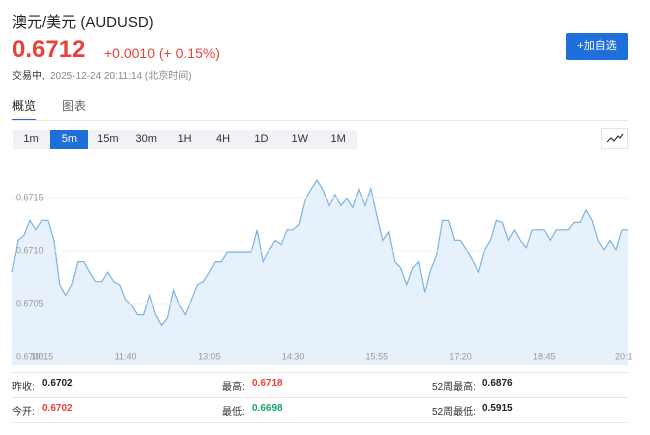 The height and width of the screenshot is (435, 650). Describe the element at coordinates (126, 356) in the screenshot. I see `x-tick-label: 11:40` at that location.